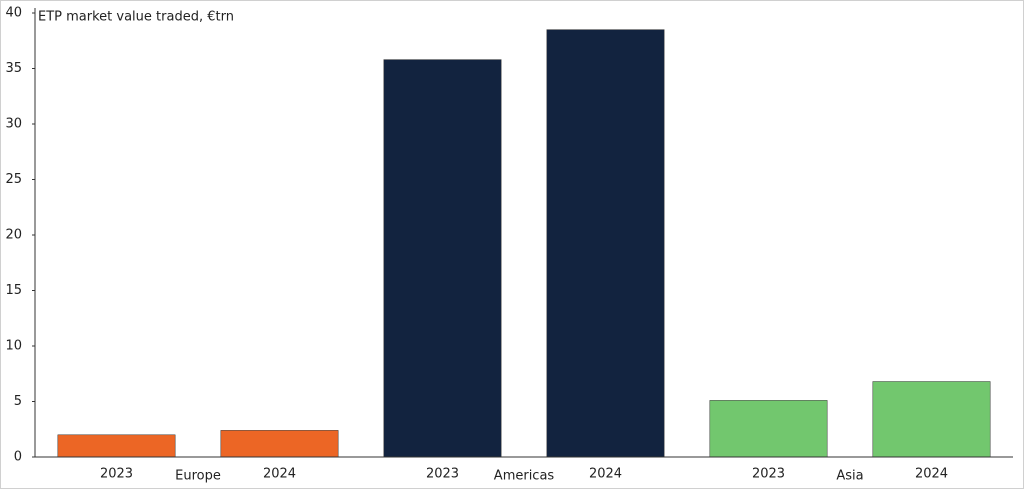 Image resolution: width=1024 pixels, height=489 pixels. What do you see at coordinates (13, 290) in the screenshot?
I see `y-tick-label: 15` at bounding box center [13, 290].